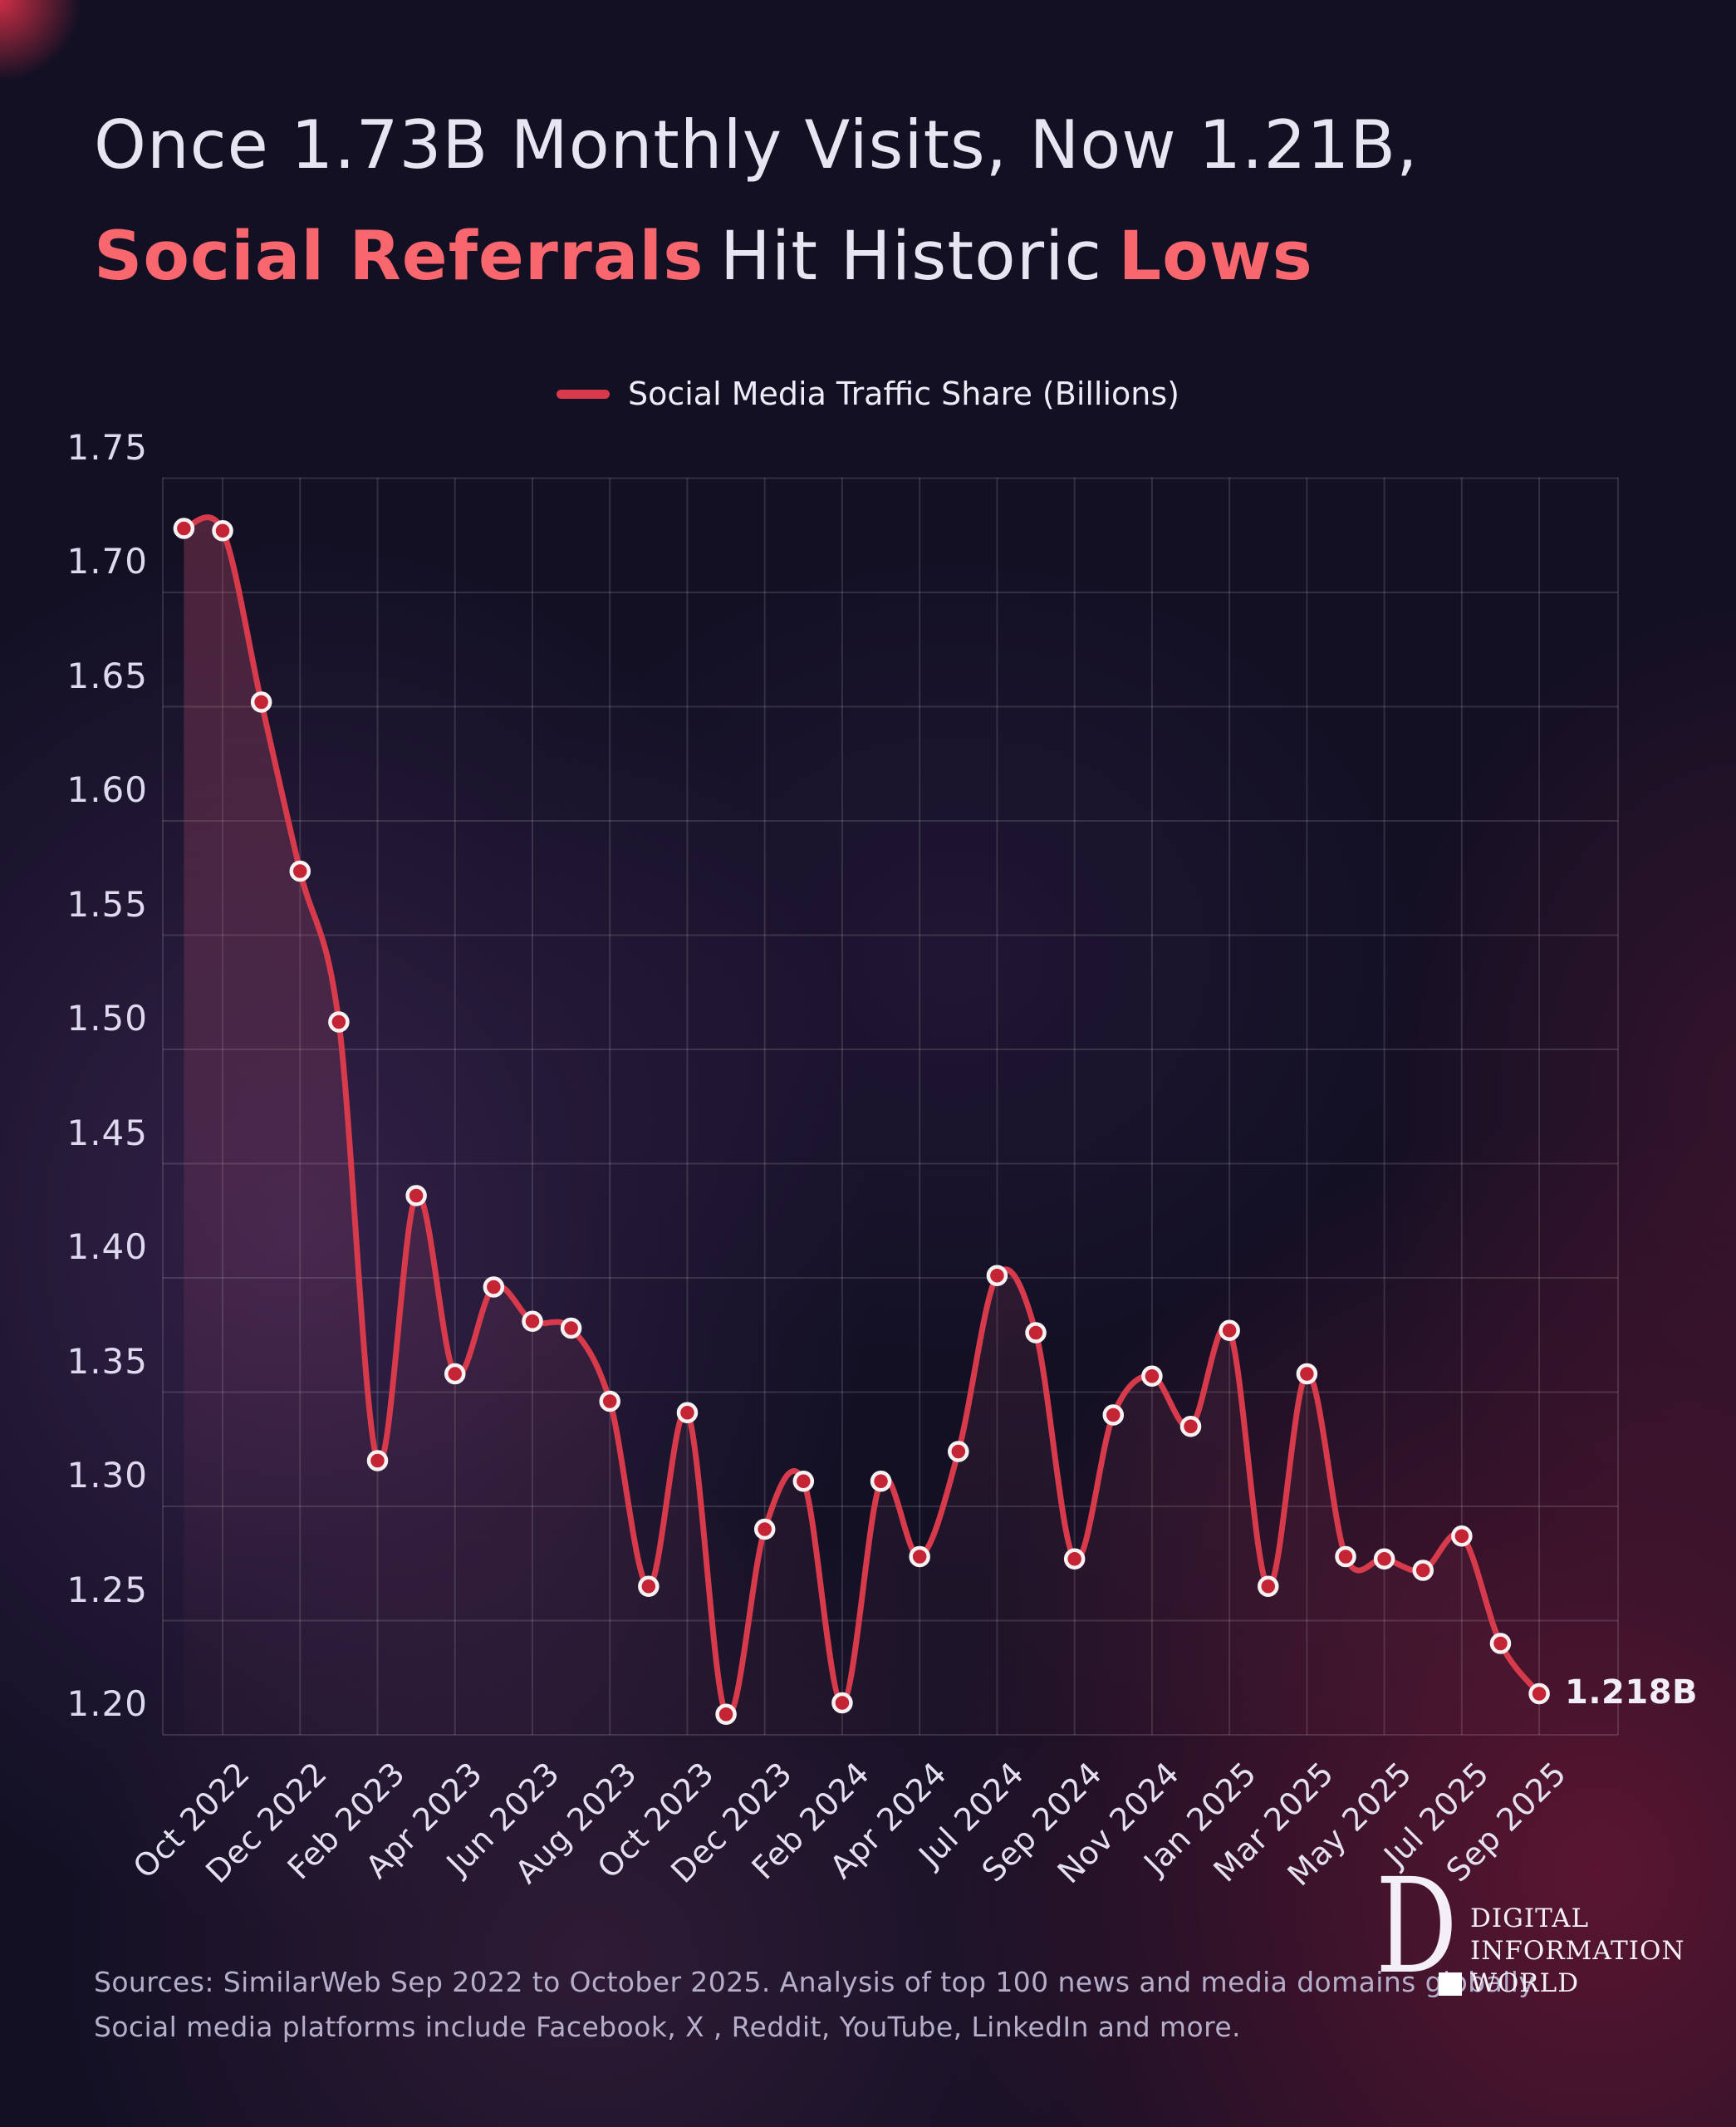 The image size is (1736, 2127). I want to click on last-point-annotation: 1.218B, so click(1632, 1692).